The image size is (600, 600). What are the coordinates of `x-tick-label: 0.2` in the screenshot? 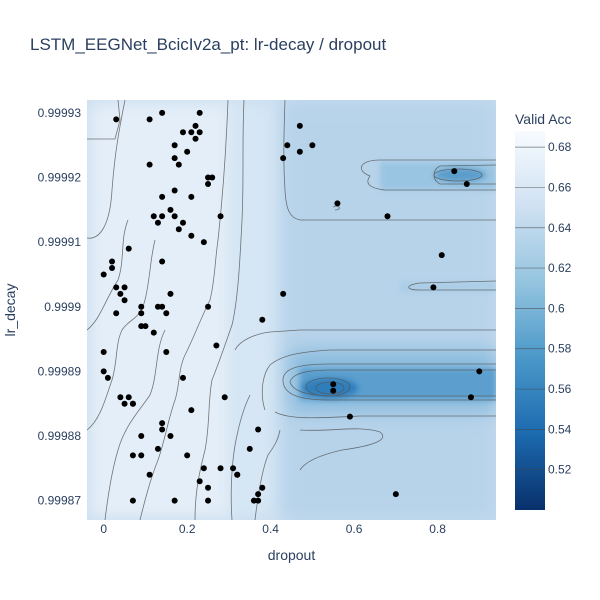 It's located at (187, 529).